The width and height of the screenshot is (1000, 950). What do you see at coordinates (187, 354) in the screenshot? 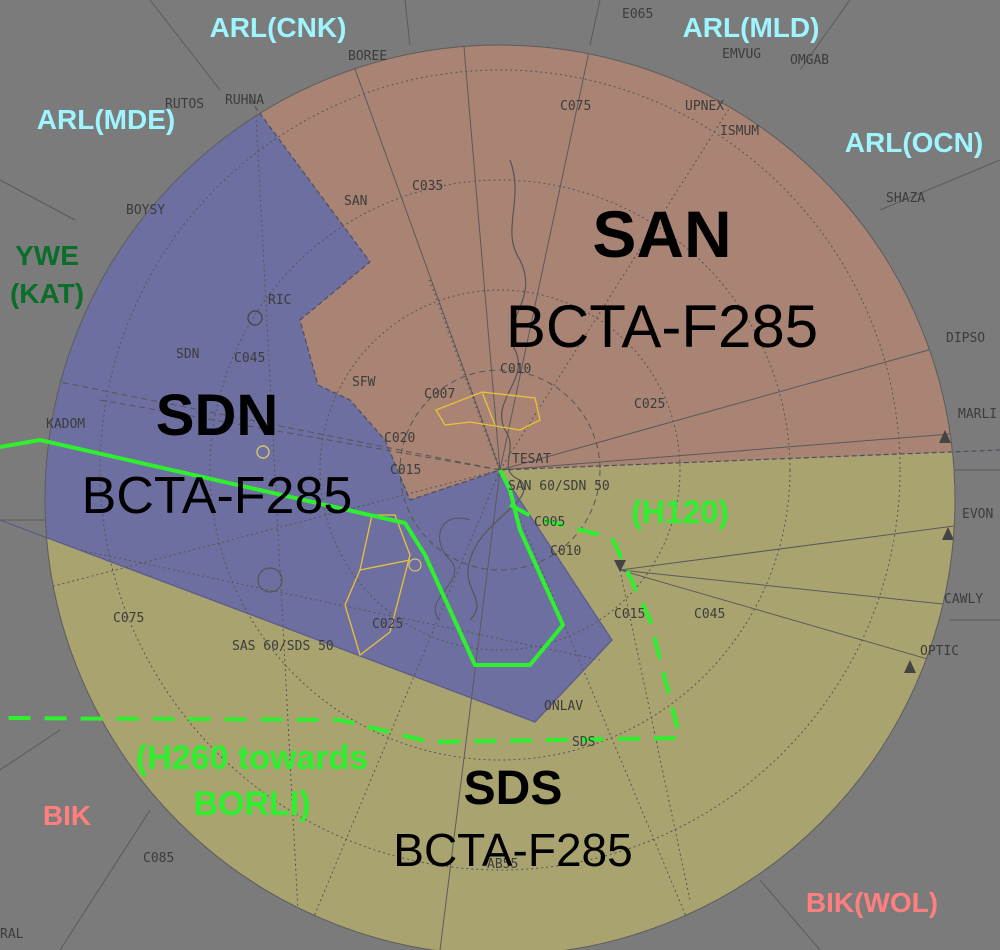
I see `svg-text: SDN` at bounding box center [187, 354].